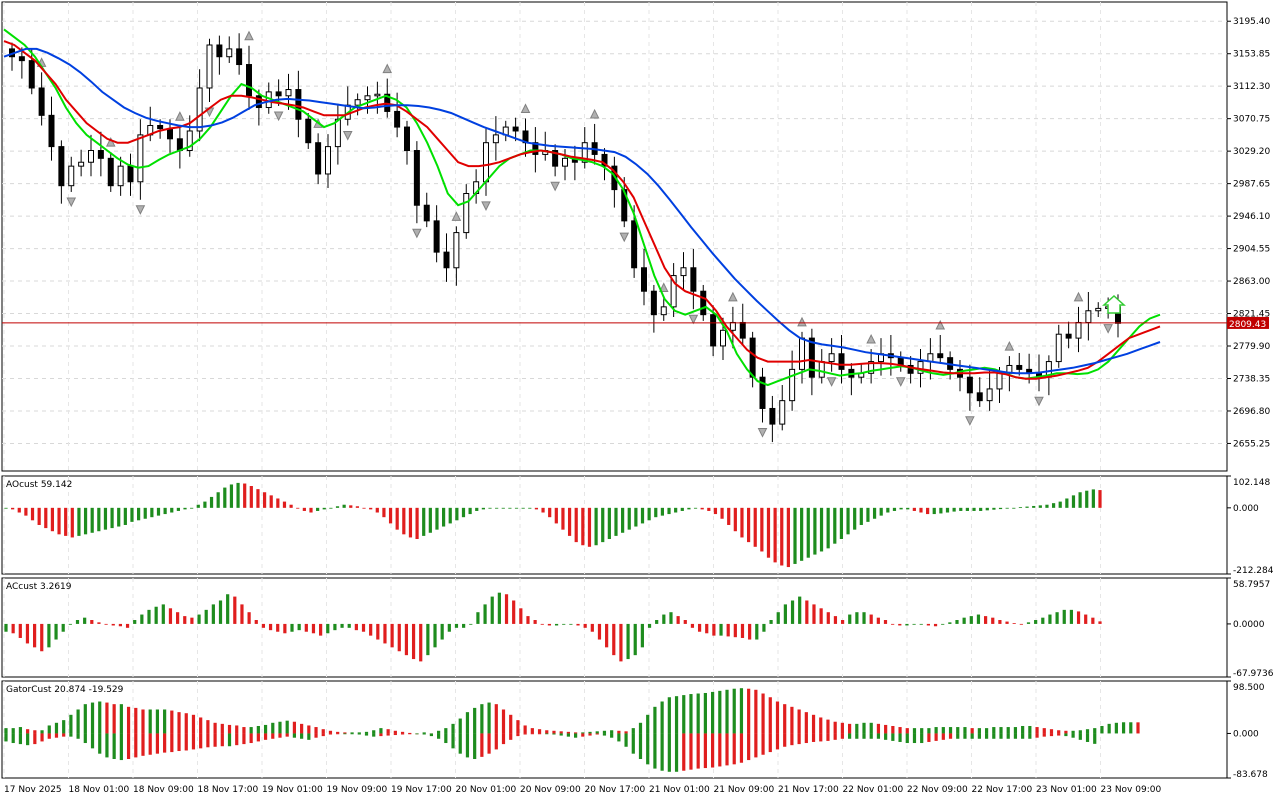 This screenshot has width=1280, height=804. I want to click on ac-y-tick-label: -67.9736, so click(1253, 674).